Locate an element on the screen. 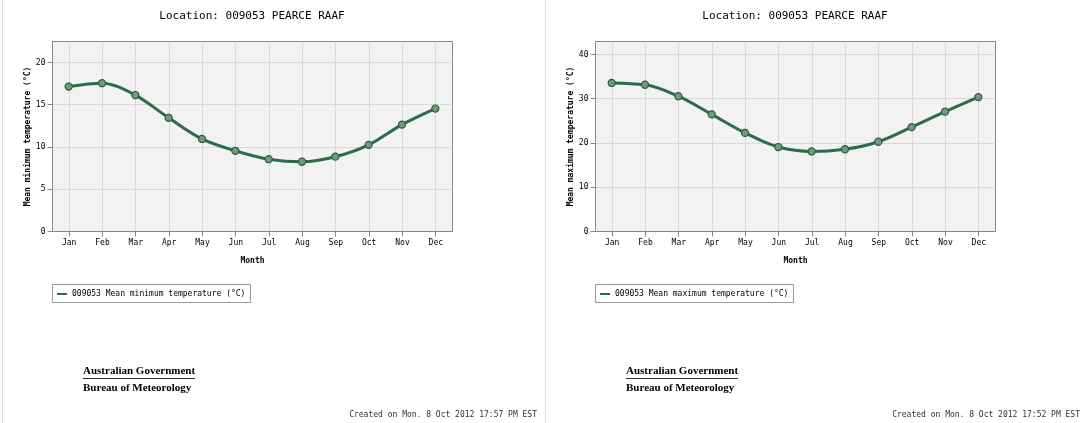  y-axis-title: Mean minimum temperature (°C) is located at coordinates (26, 136).